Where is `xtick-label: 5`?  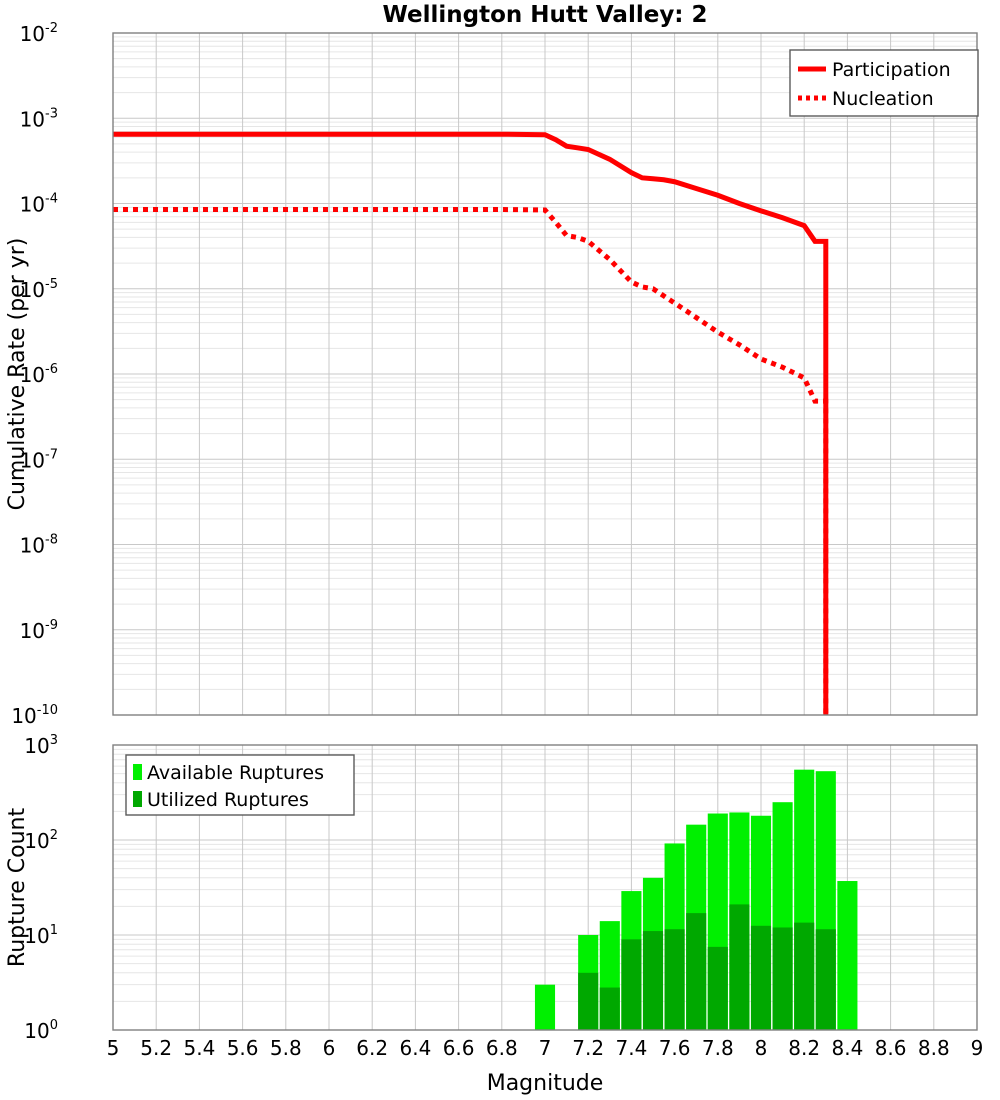
xtick-label: 5 is located at coordinates (113, 1048).